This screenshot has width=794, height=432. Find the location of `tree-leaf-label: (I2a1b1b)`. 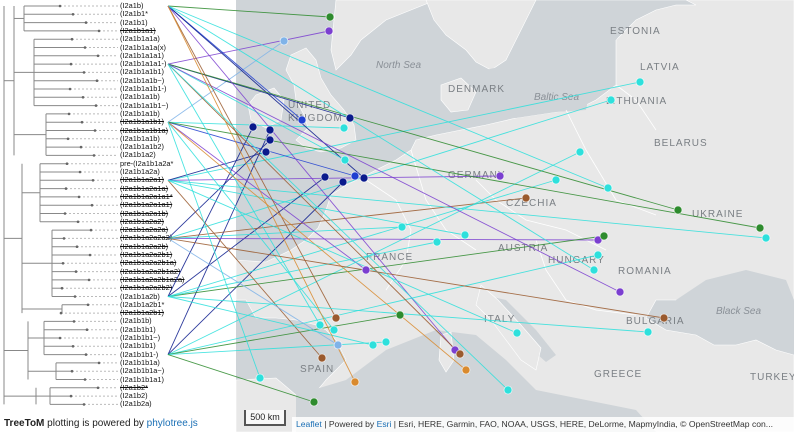

tree-leaf-label: (I2a1b1b) is located at coordinates (136, 321).